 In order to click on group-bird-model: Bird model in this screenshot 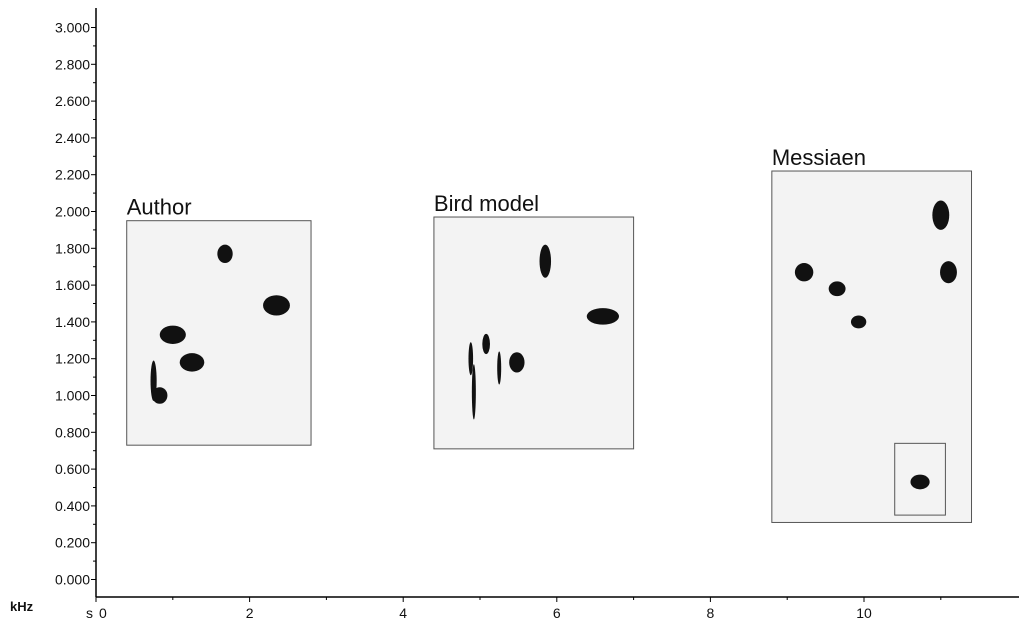, I will do `click(534, 320)`.